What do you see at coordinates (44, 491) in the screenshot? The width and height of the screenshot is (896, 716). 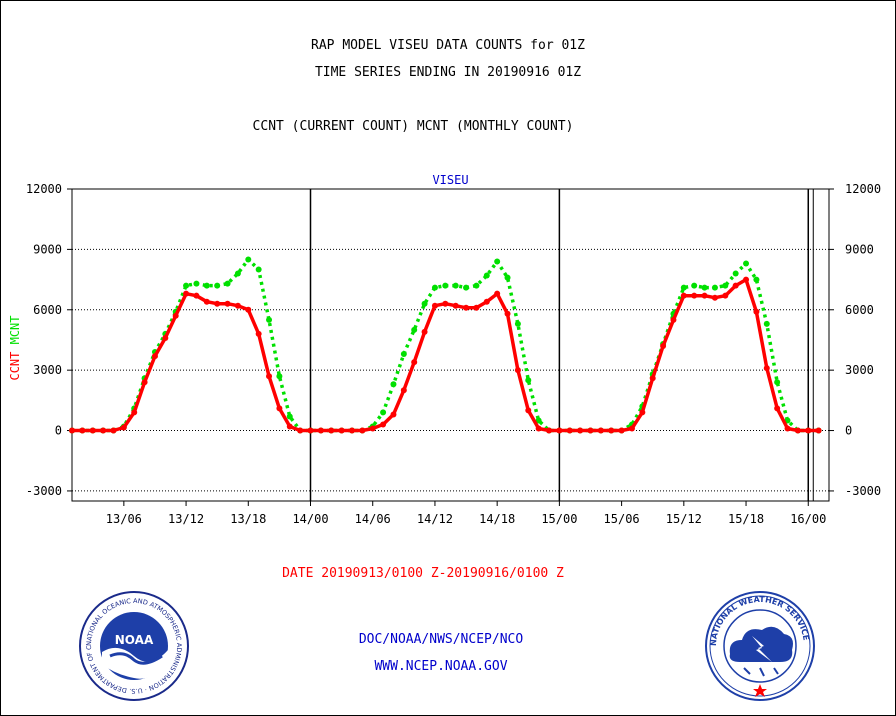 I see `y-tick-label-left: -3000` at bounding box center [44, 491].